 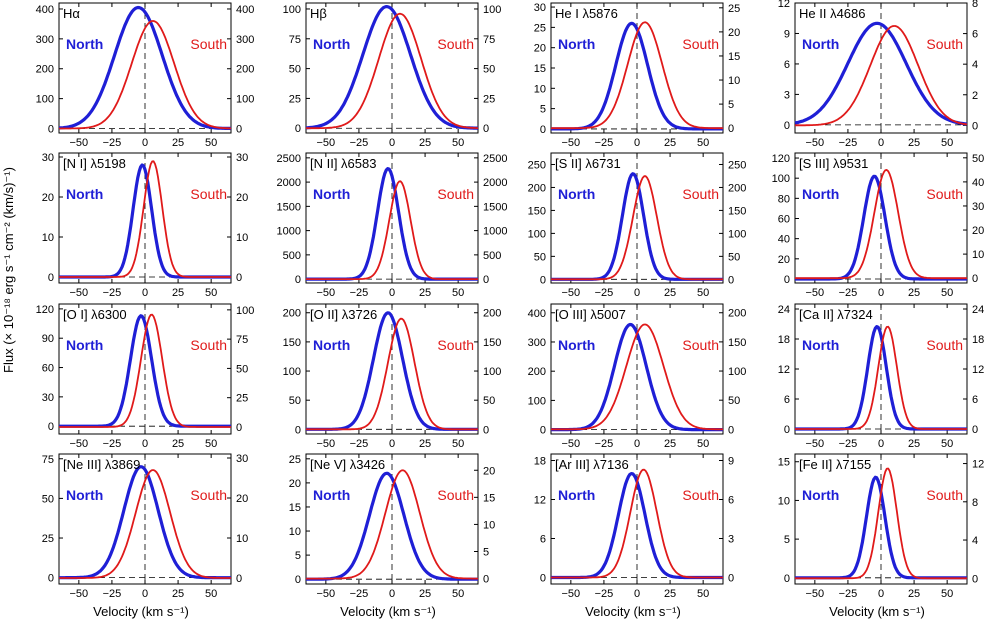 What do you see at coordinates (245, 40) in the screenshot?
I see `y-tick-label-right: 300` at bounding box center [245, 40].